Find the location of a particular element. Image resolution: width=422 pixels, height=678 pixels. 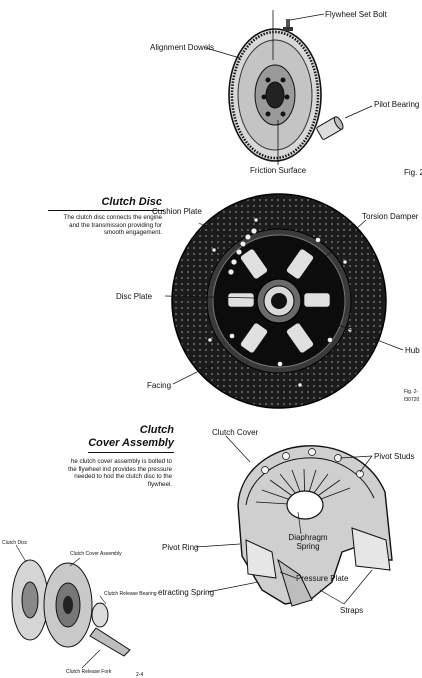

label-facing: Facing is located at coordinates (159, 385).